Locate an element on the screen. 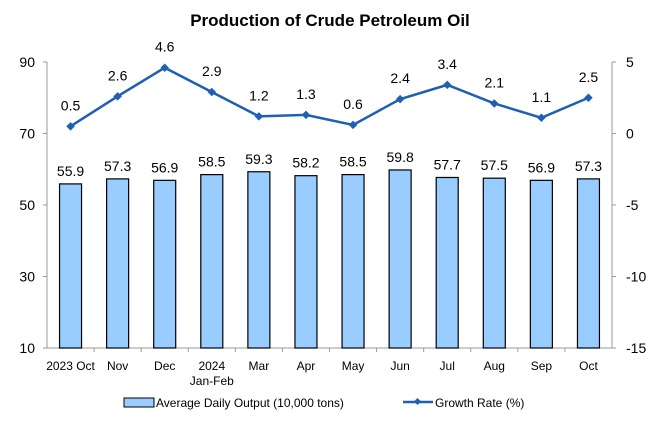 This screenshot has width=660, height=445. left-tick-label: 30 is located at coordinates (27, 277).